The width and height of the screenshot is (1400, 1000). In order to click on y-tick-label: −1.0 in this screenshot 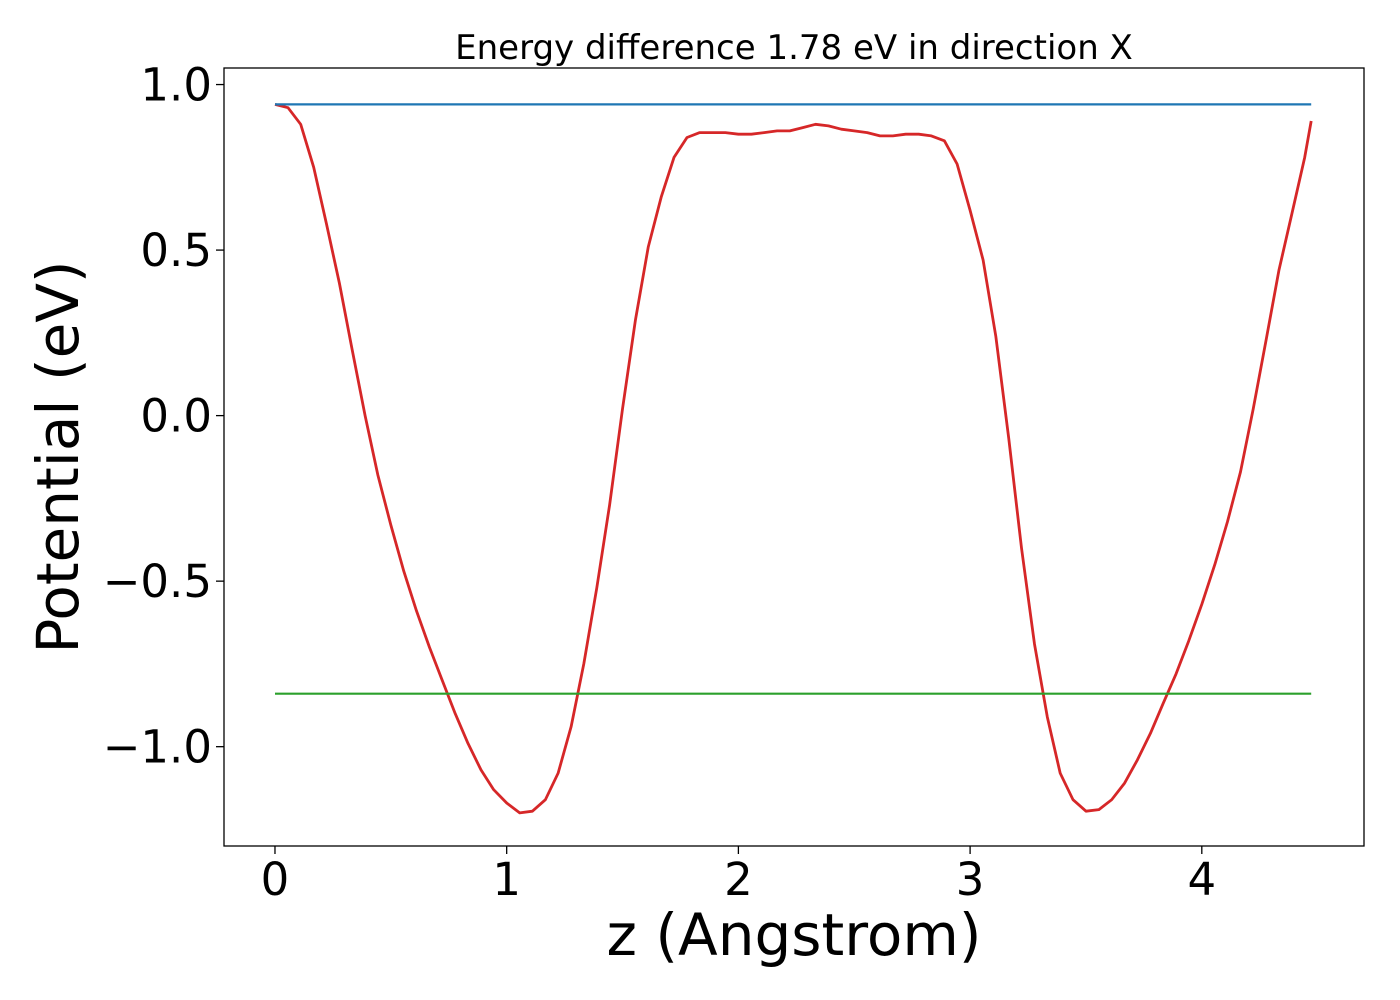, I will do `click(157, 747)`.